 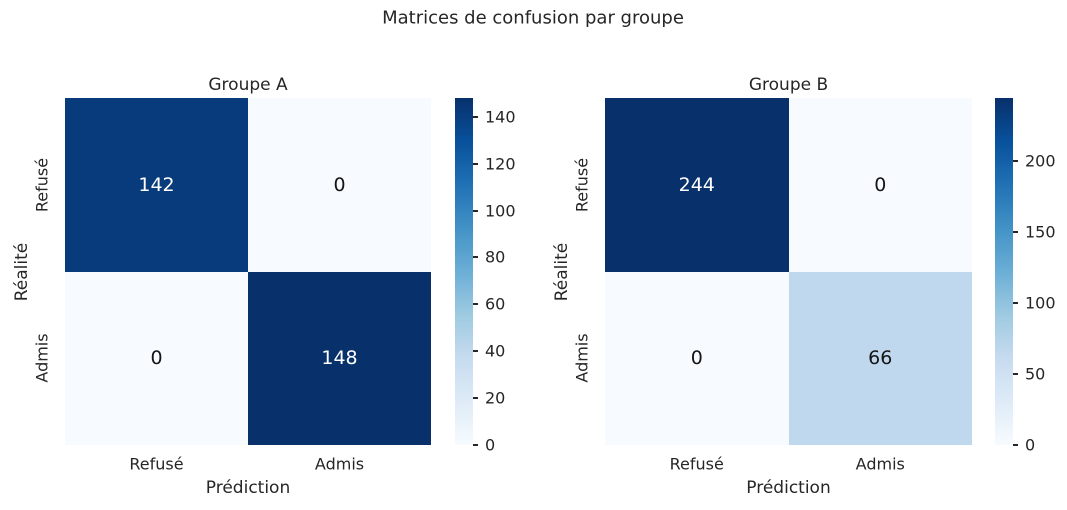 I want to click on subplot-title: Groupe B, so click(x=788, y=85).